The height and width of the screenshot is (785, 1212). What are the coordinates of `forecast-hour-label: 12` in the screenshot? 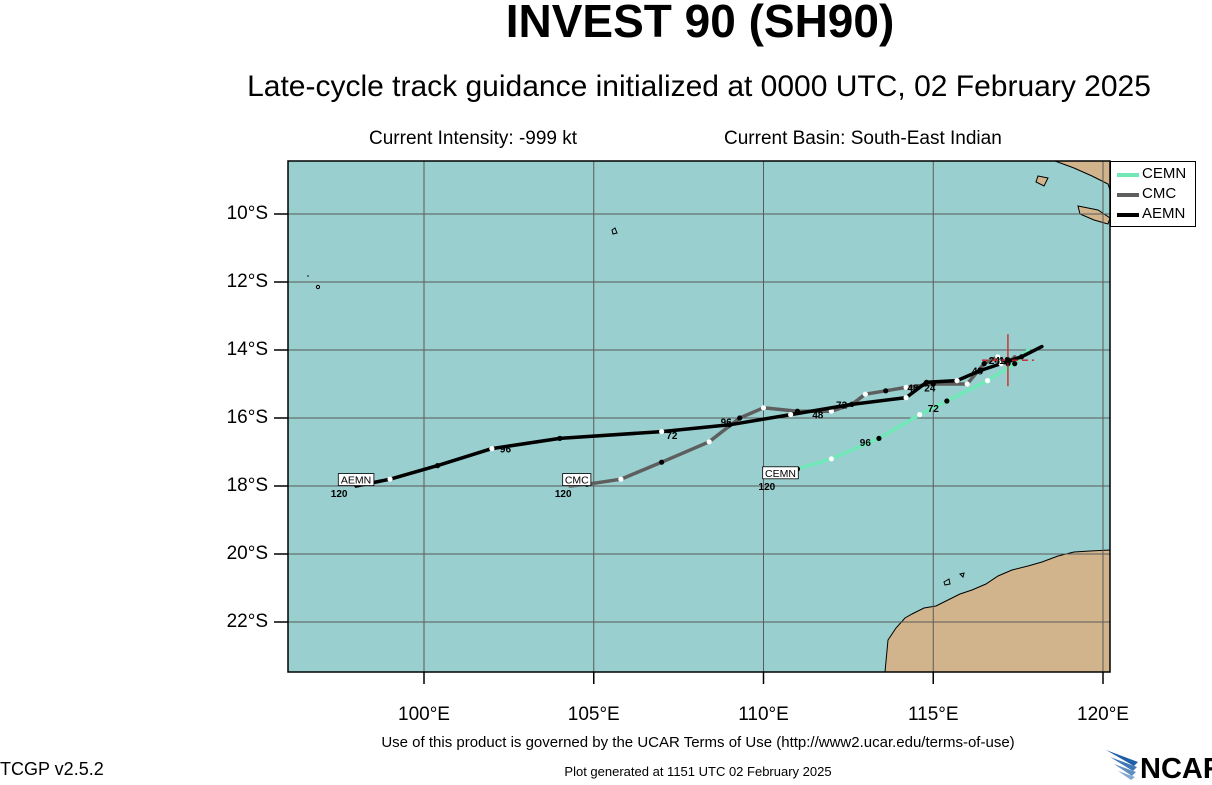 It's located at (1005, 361).